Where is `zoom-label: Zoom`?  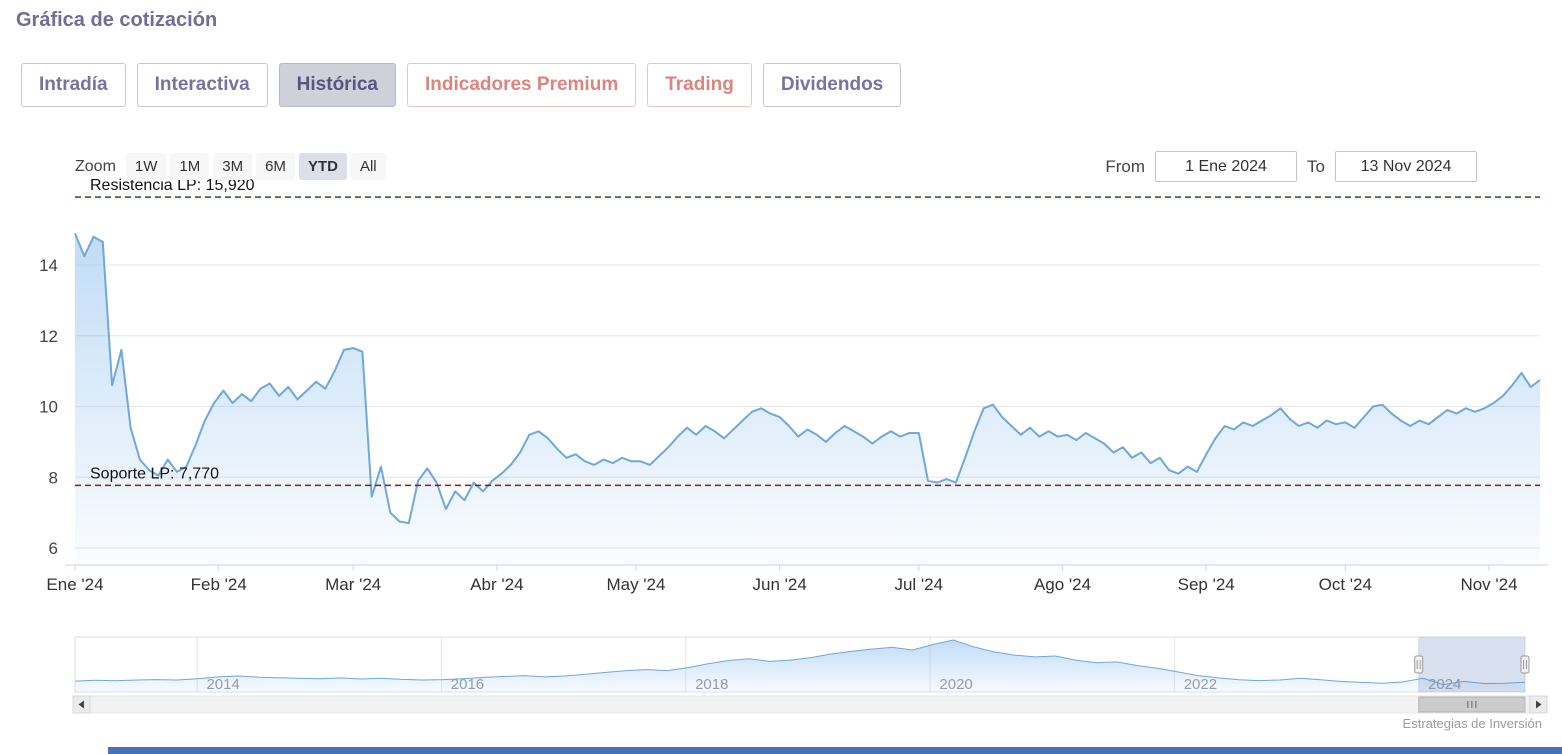 zoom-label: Zoom is located at coordinates (95, 166).